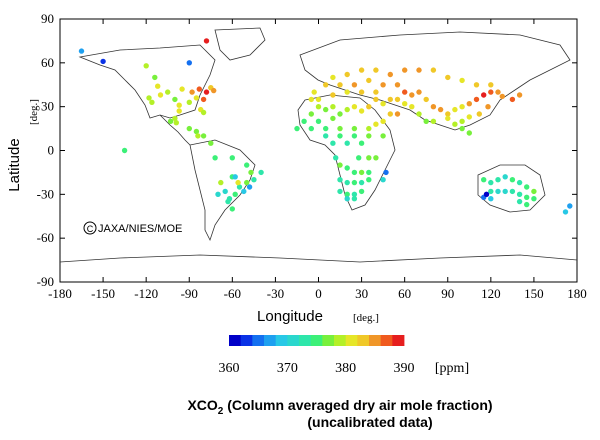  I want to click on y-axis-unit: [deg.], so click(34, 112).